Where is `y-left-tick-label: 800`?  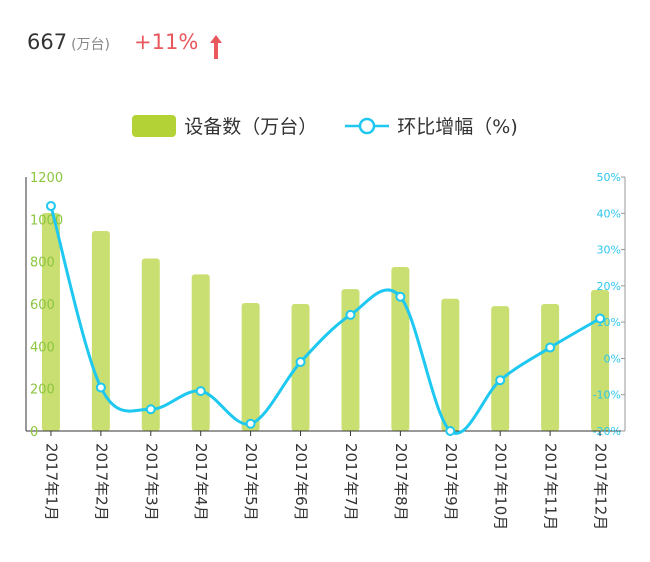
y-left-tick-label: 800 is located at coordinates (42, 263).